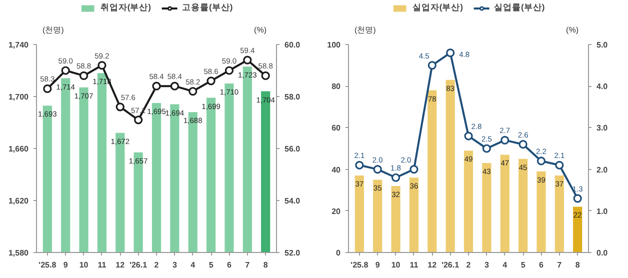  I want to click on y2-tick-label: 0.0, so click(602, 253).